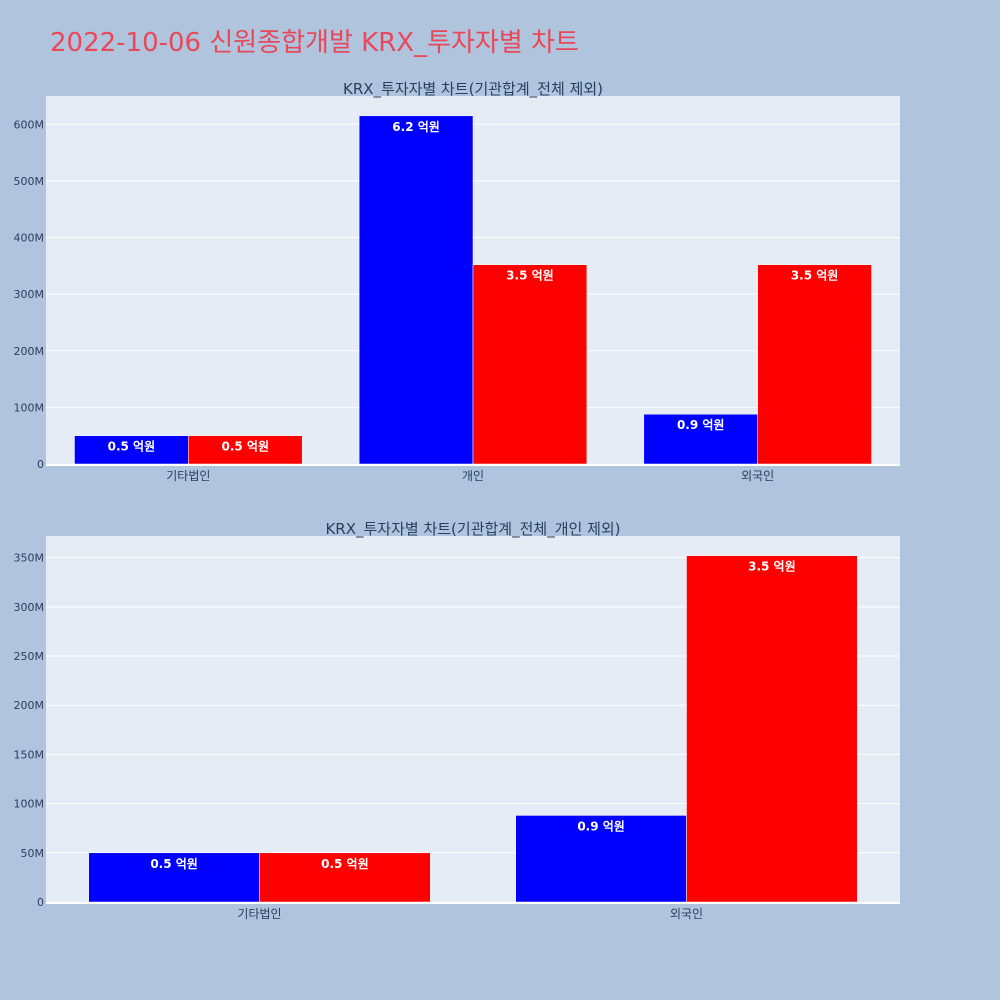 This screenshot has height=1000, width=1000. Describe the element at coordinates (29, 238) in the screenshot. I see `y-tick-label: 400M` at that location.